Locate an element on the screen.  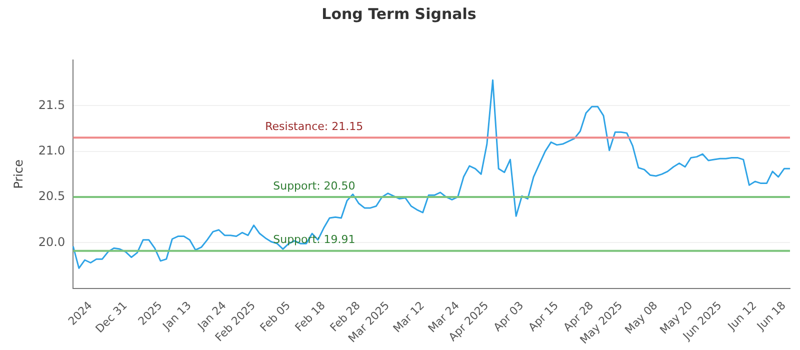
y-tick-label: 21.5 is located at coordinates (52, 105).